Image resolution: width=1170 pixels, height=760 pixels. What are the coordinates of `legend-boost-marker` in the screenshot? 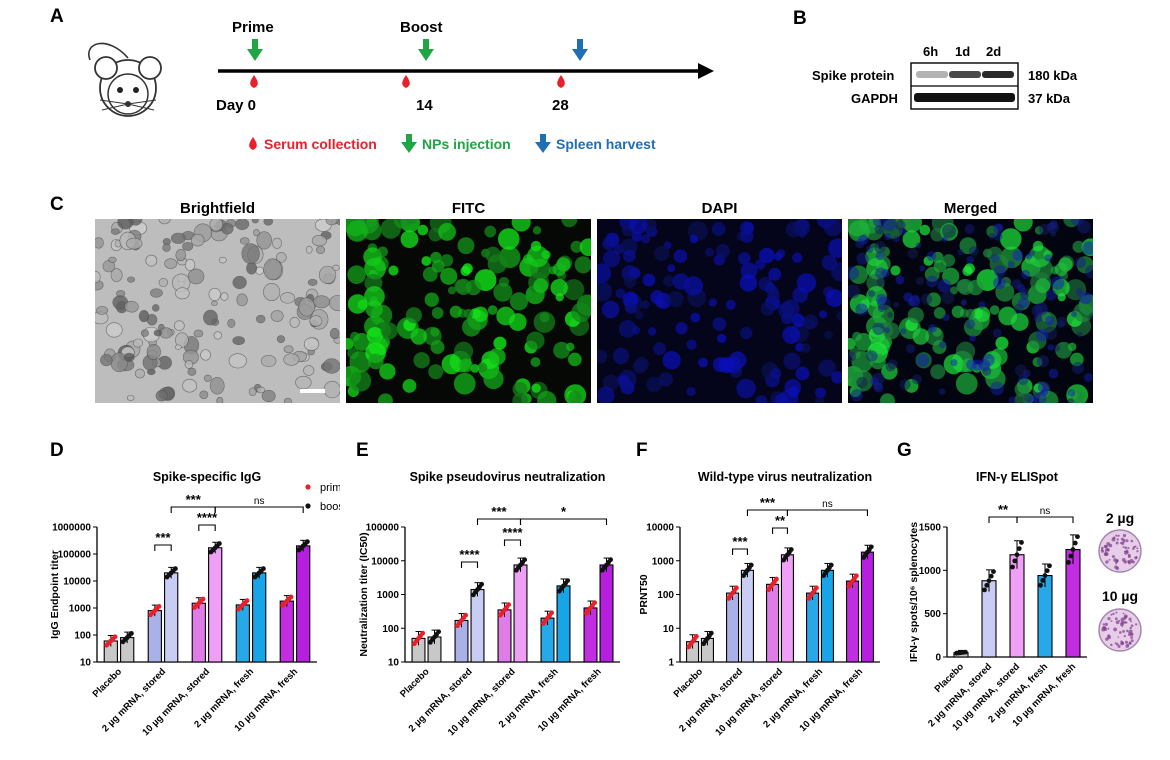 It's located at (308, 506).